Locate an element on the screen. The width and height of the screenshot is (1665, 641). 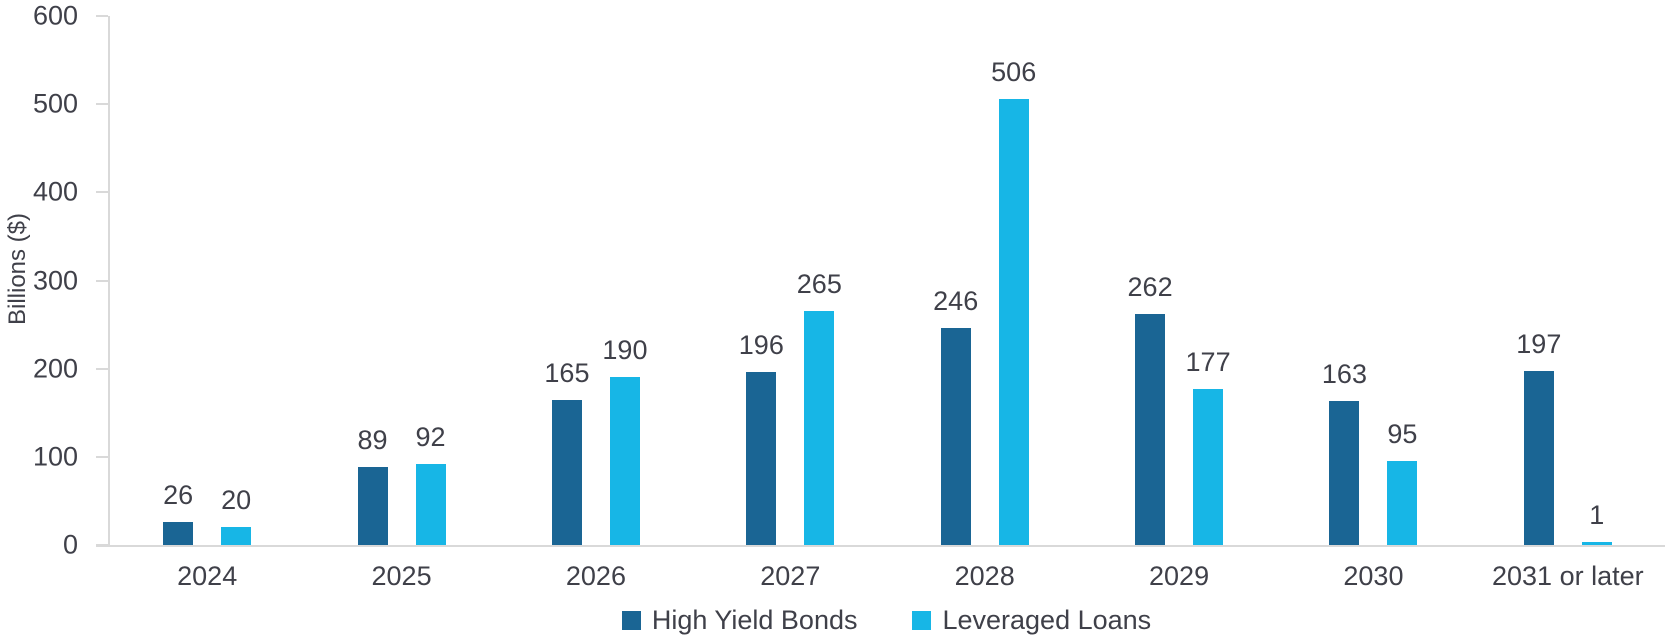
x-tick-label-2029: 2029 is located at coordinates (1179, 576).